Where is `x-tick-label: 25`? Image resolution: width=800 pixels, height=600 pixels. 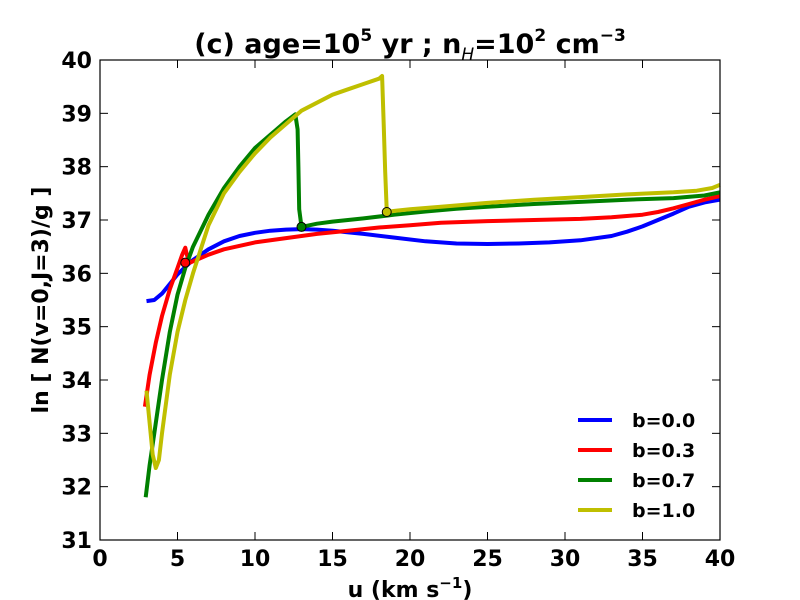
x-tick-label: 25 is located at coordinates (487, 559).